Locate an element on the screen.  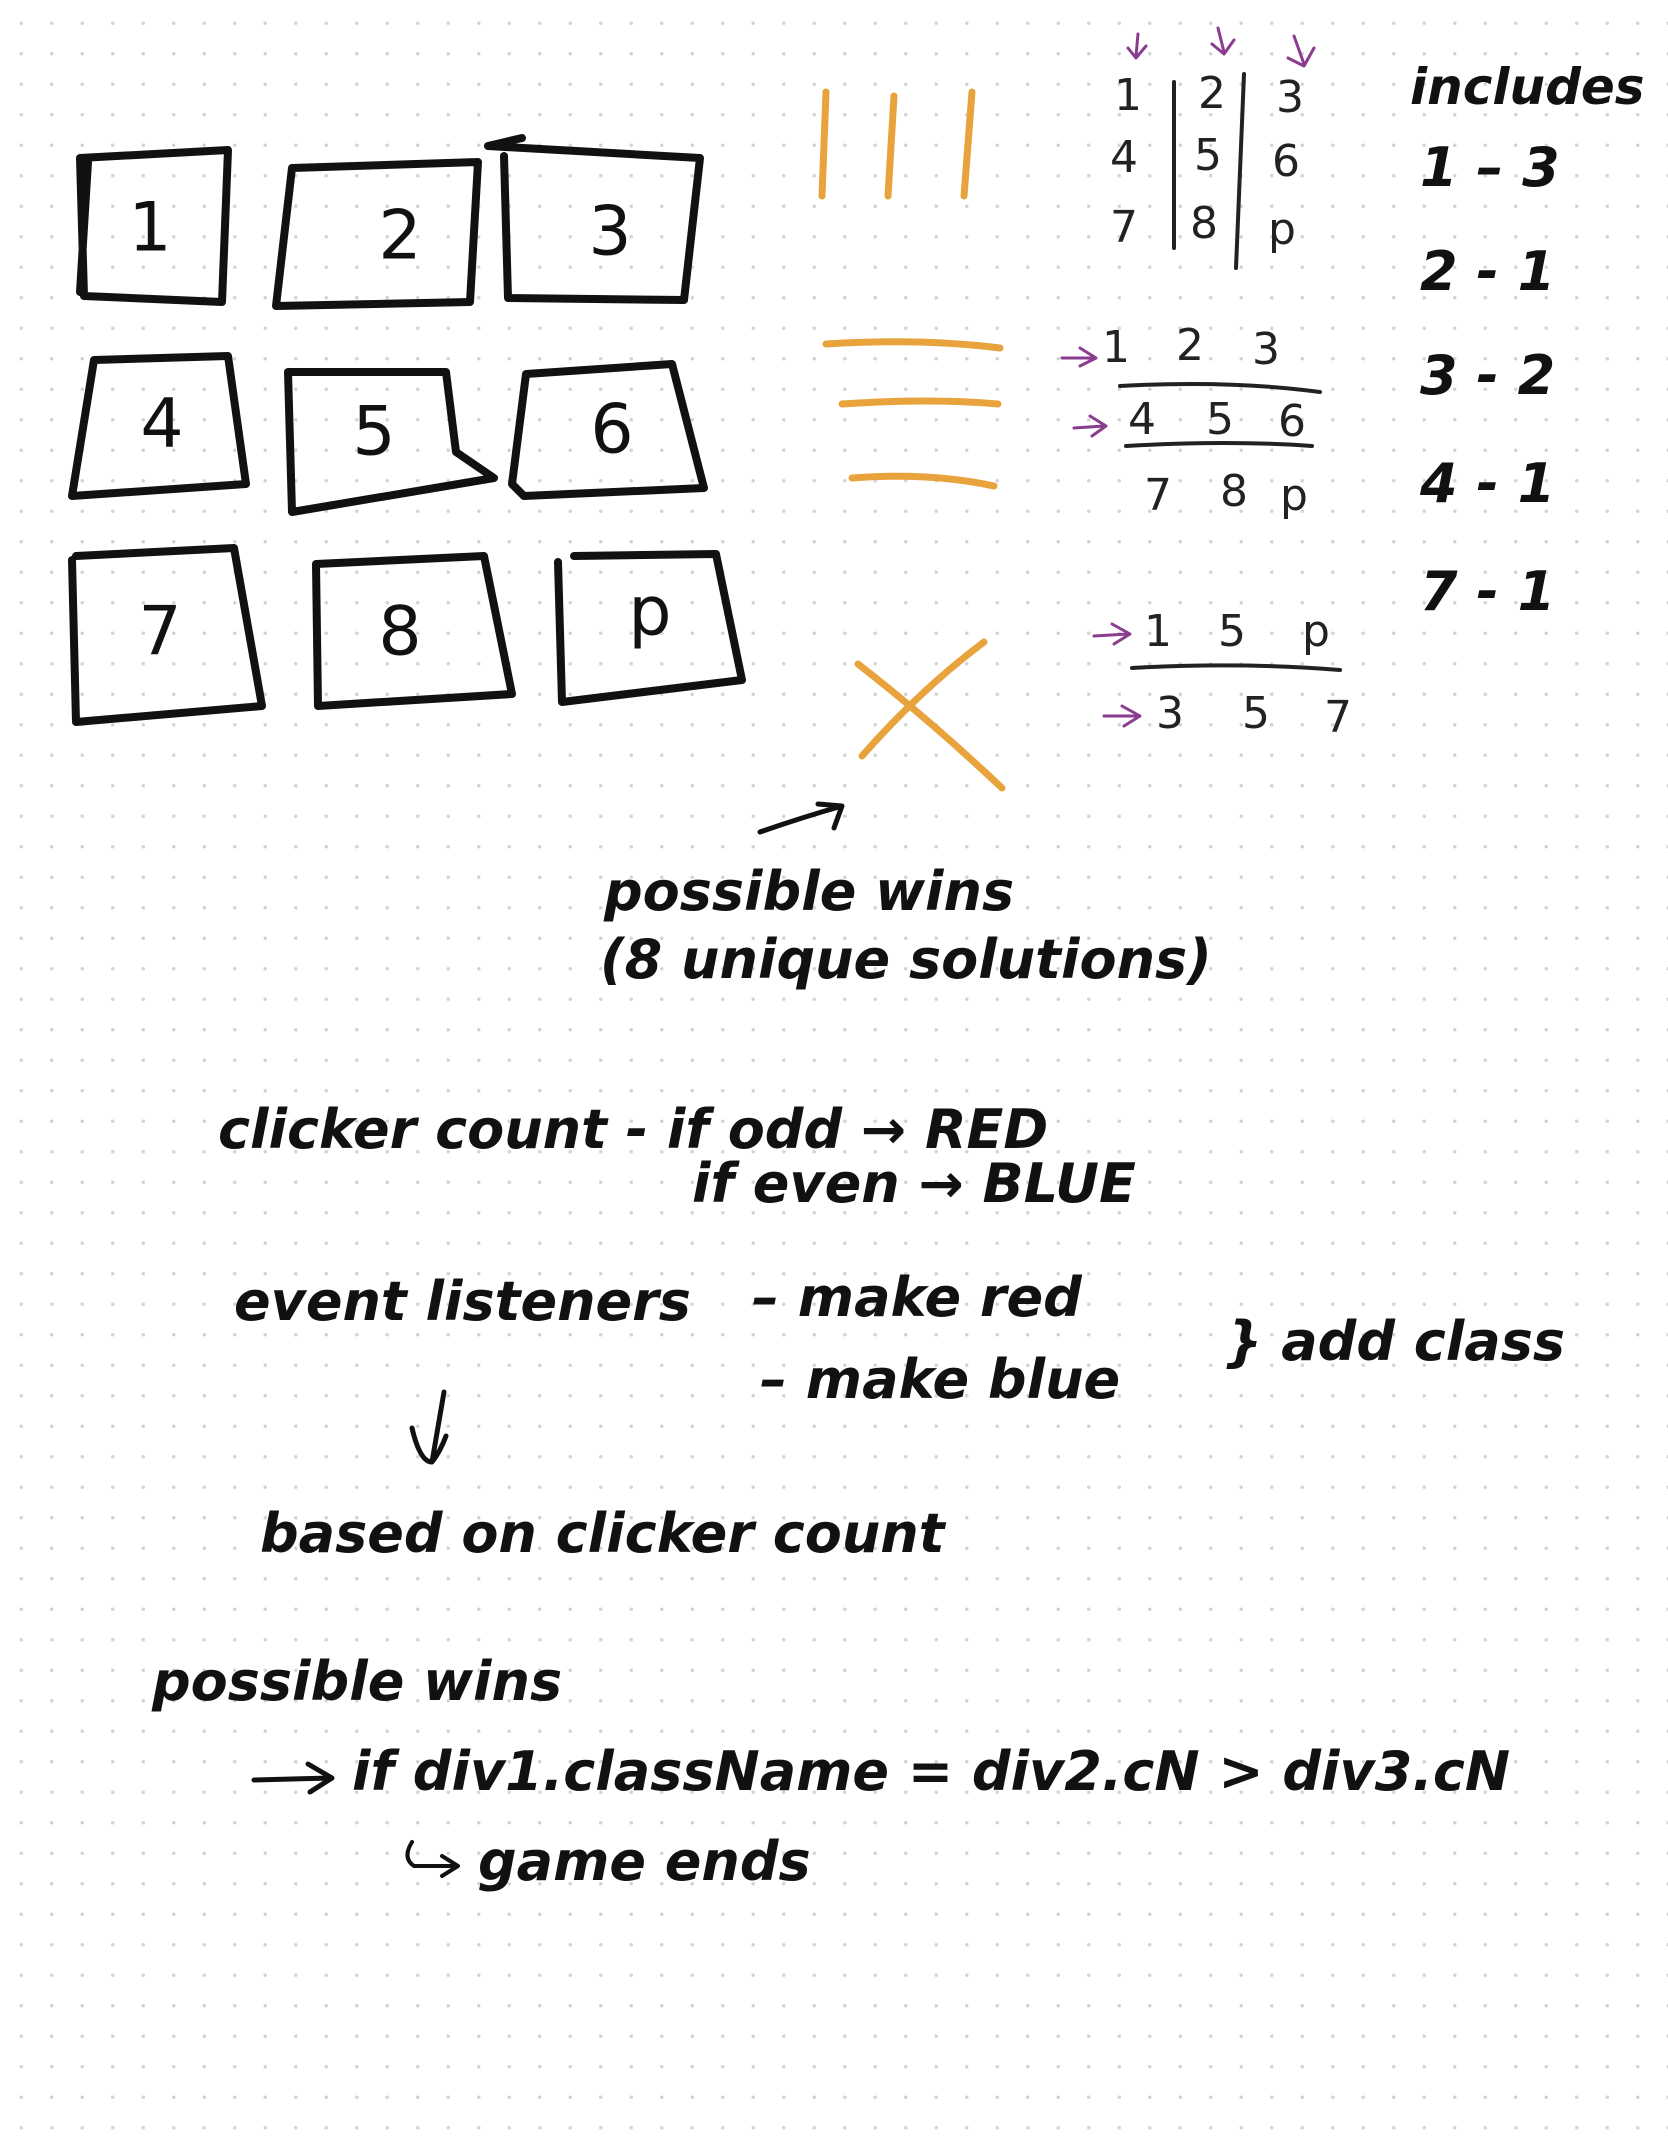
make-red-label: – make red is located at coordinates (917, 1297).